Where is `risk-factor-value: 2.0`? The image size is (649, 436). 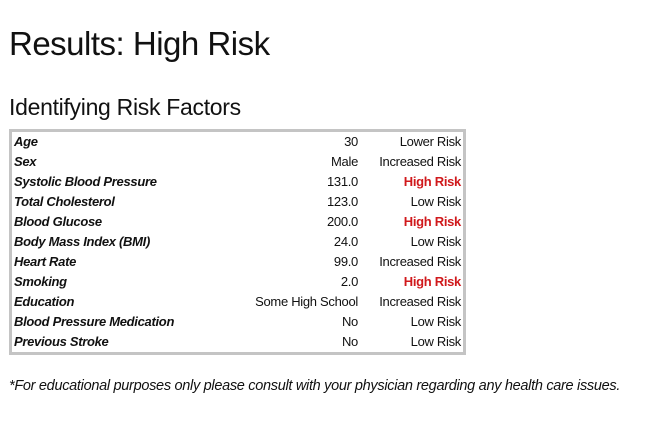 risk-factor-value: 2.0 is located at coordinates (349, 281).